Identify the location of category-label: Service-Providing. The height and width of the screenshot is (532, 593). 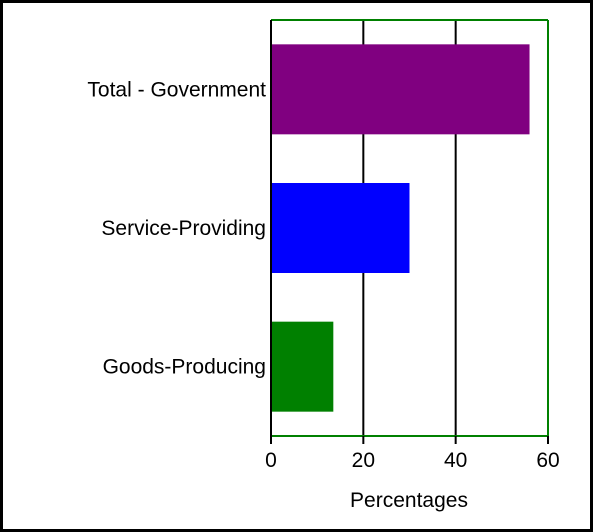
(183, 228).